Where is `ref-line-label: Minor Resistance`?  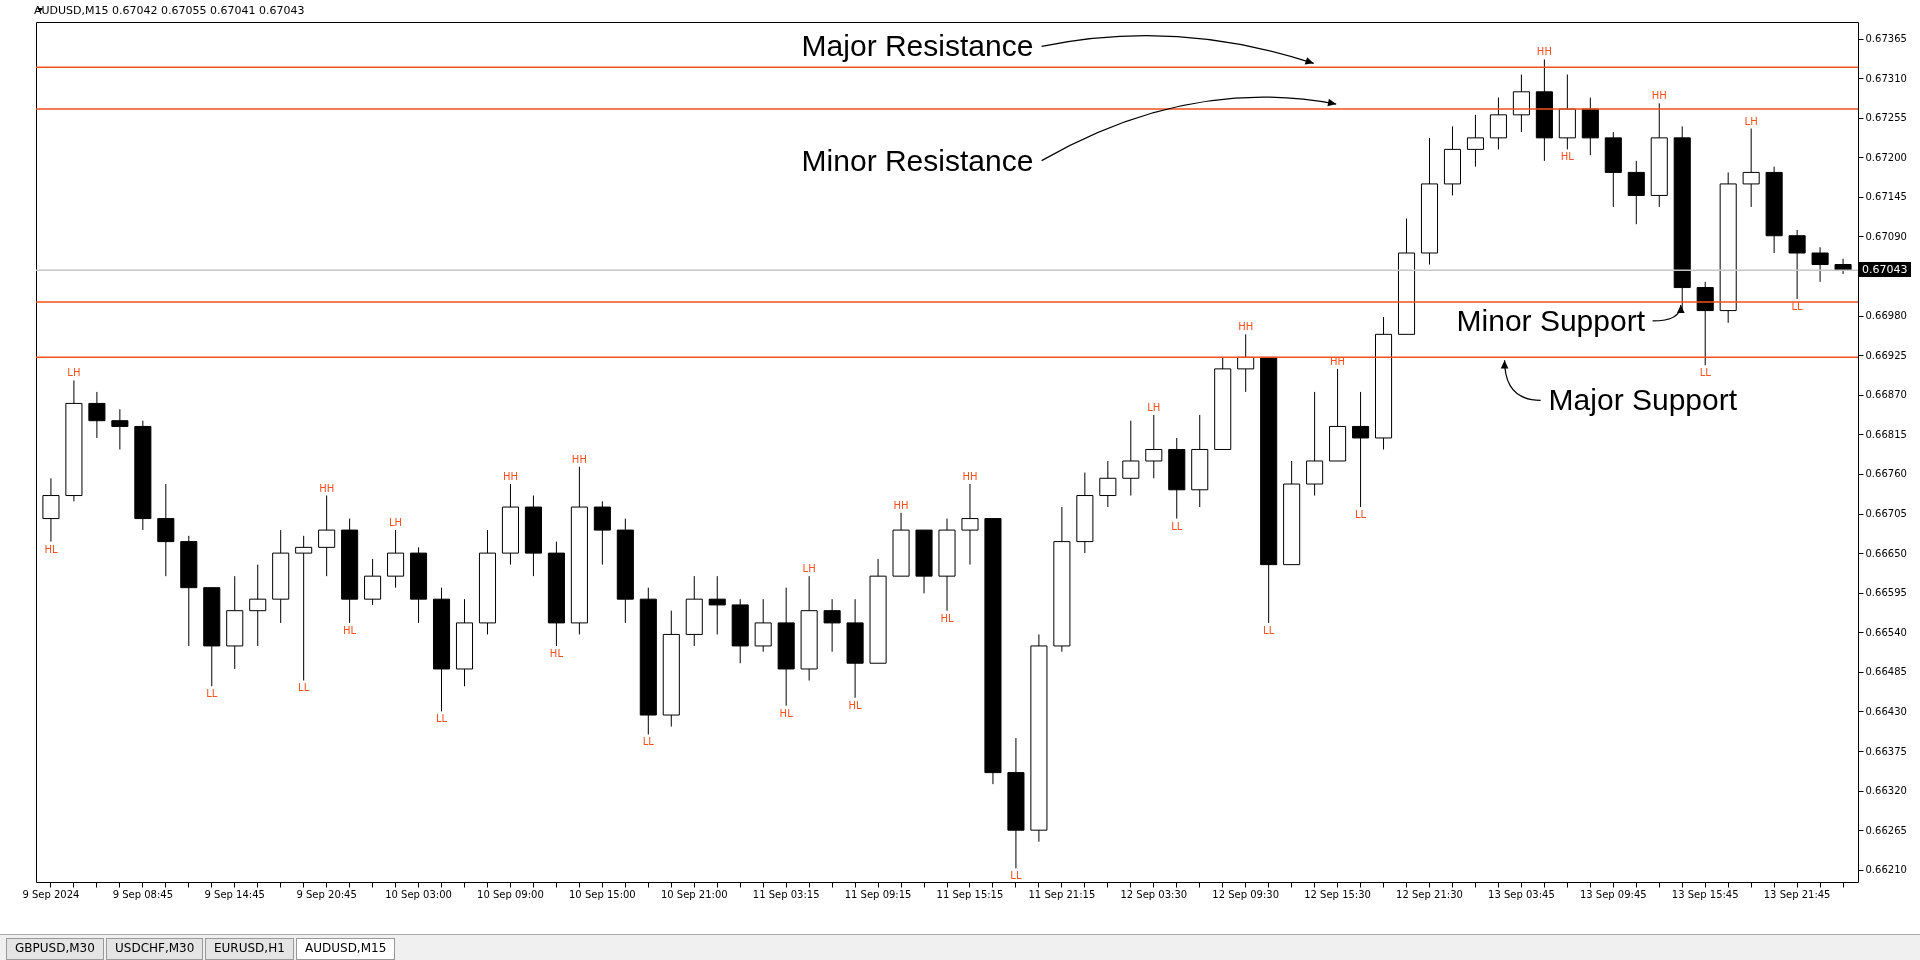 ref-line-label: Minor Resistance is located at coordinates (917, 160).